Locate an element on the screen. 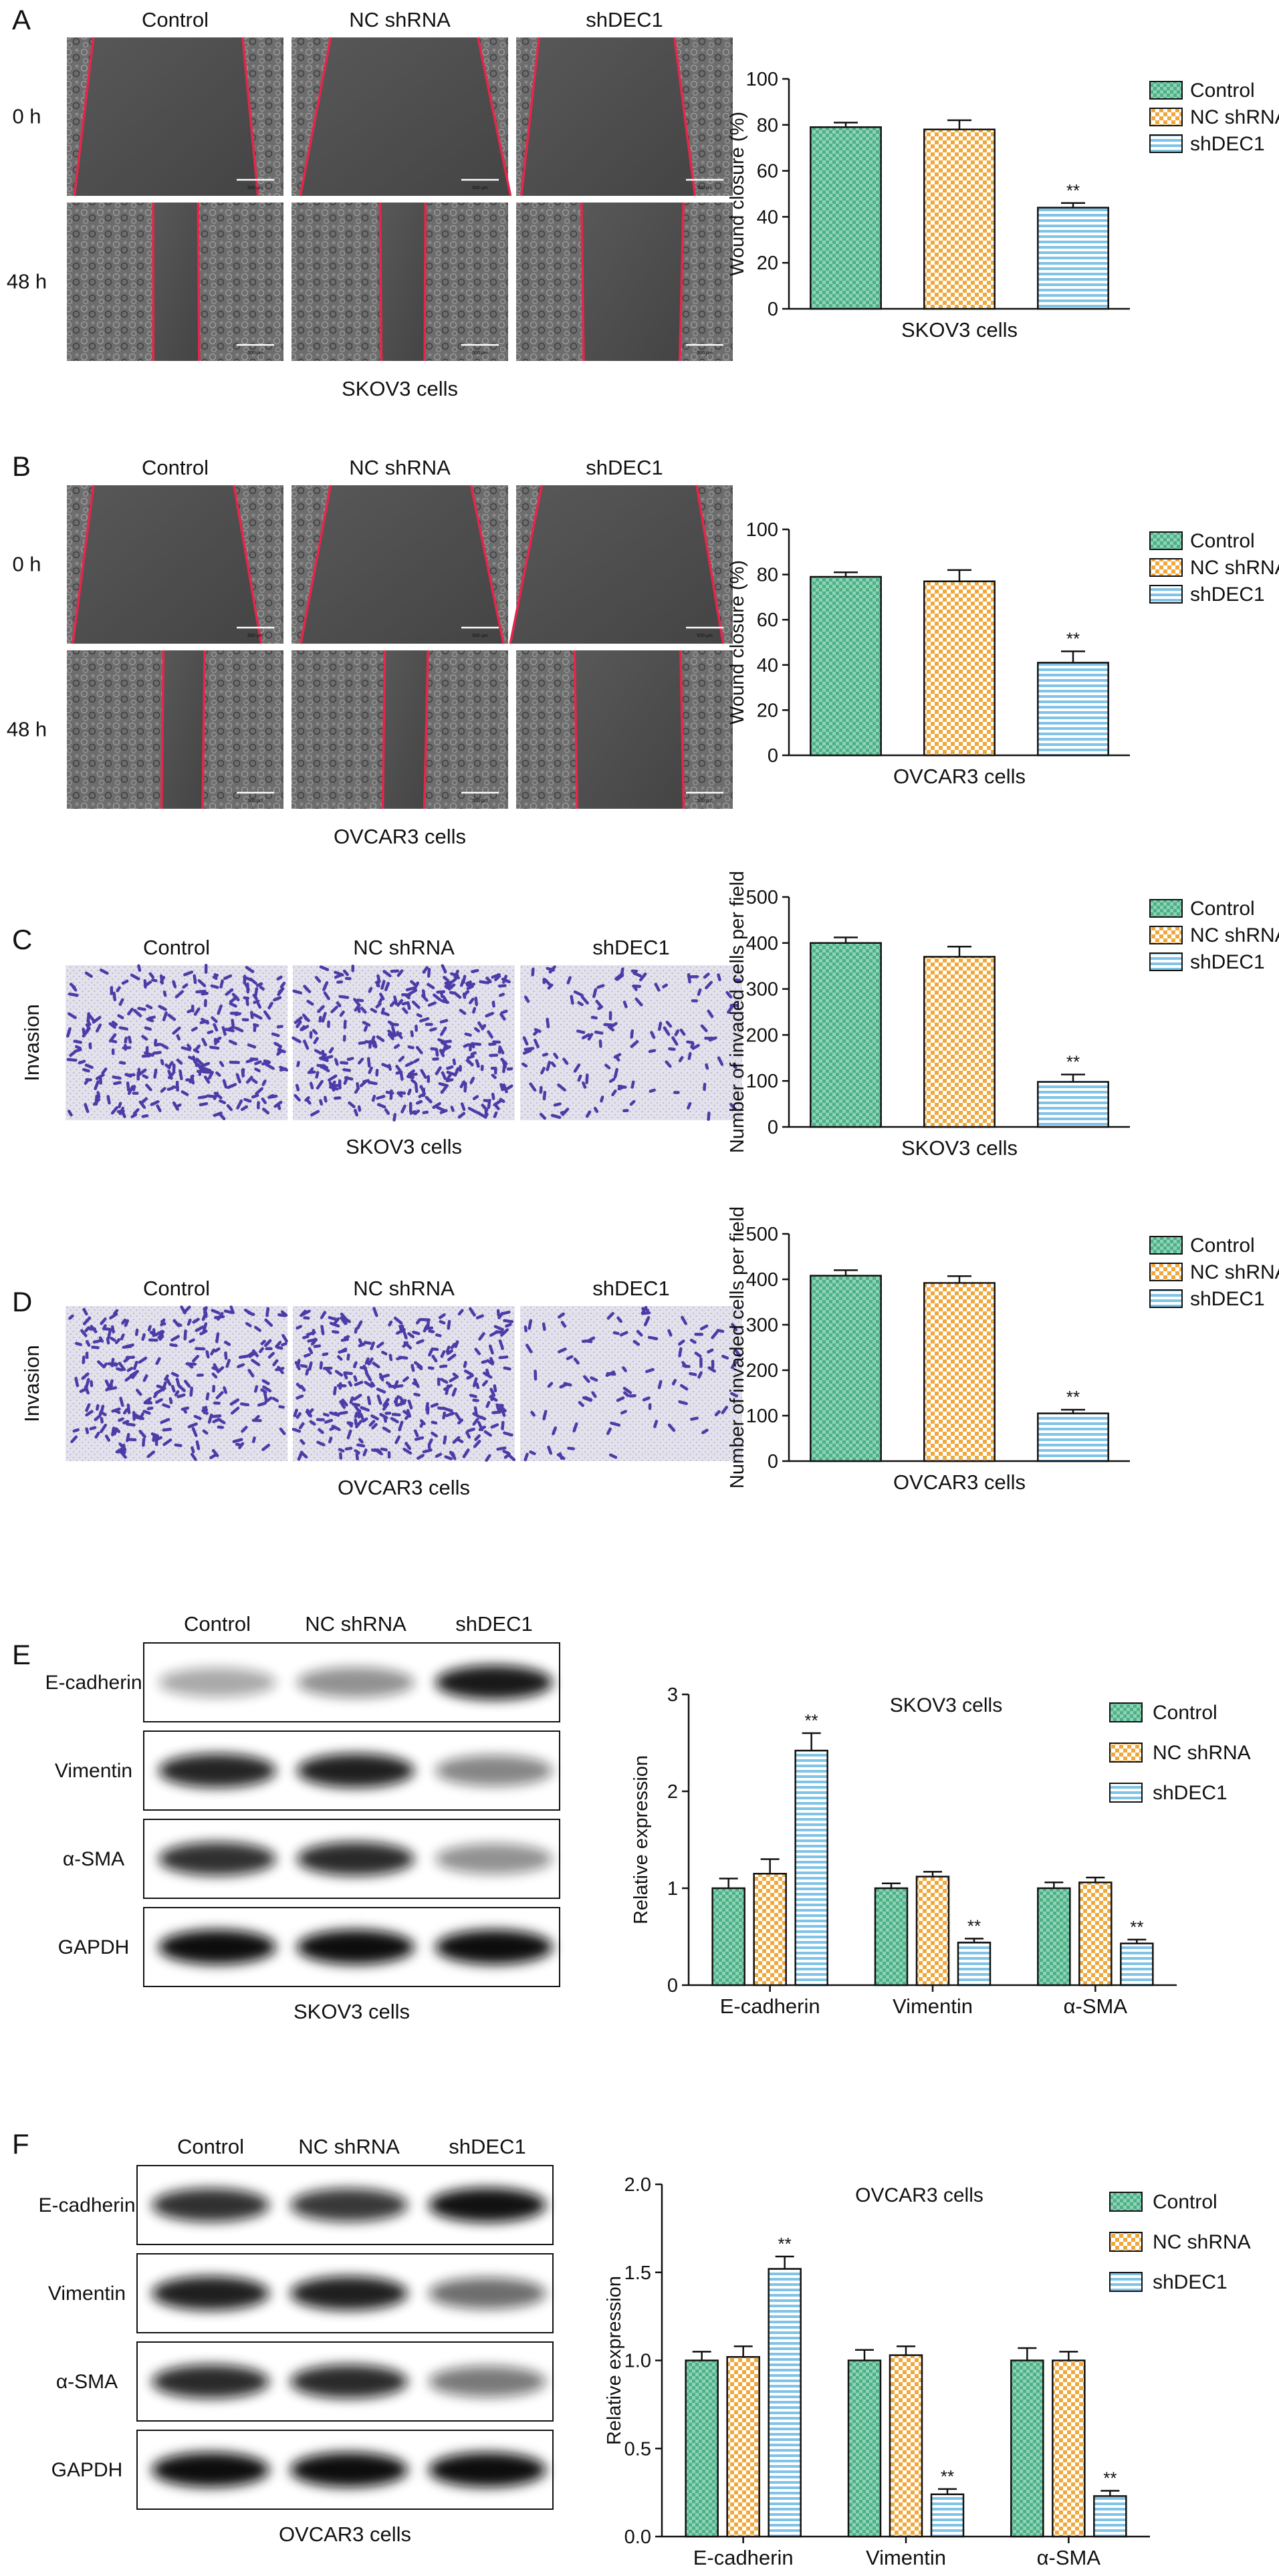 The width and height of the screenshot is (1279, 2576). legend-label: shDEC1 is located at coordinates (1190, 2282).